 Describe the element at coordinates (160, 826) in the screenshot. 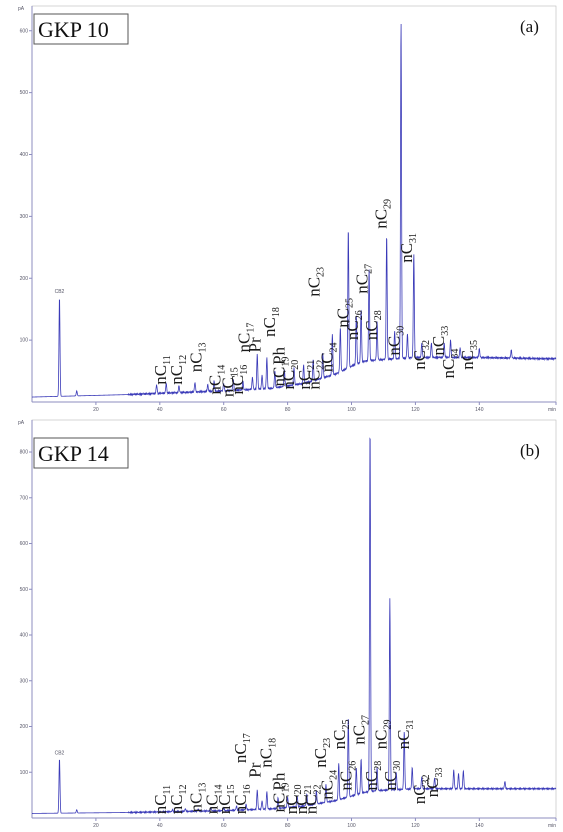

I see `x-tick-label: 40` at that location.